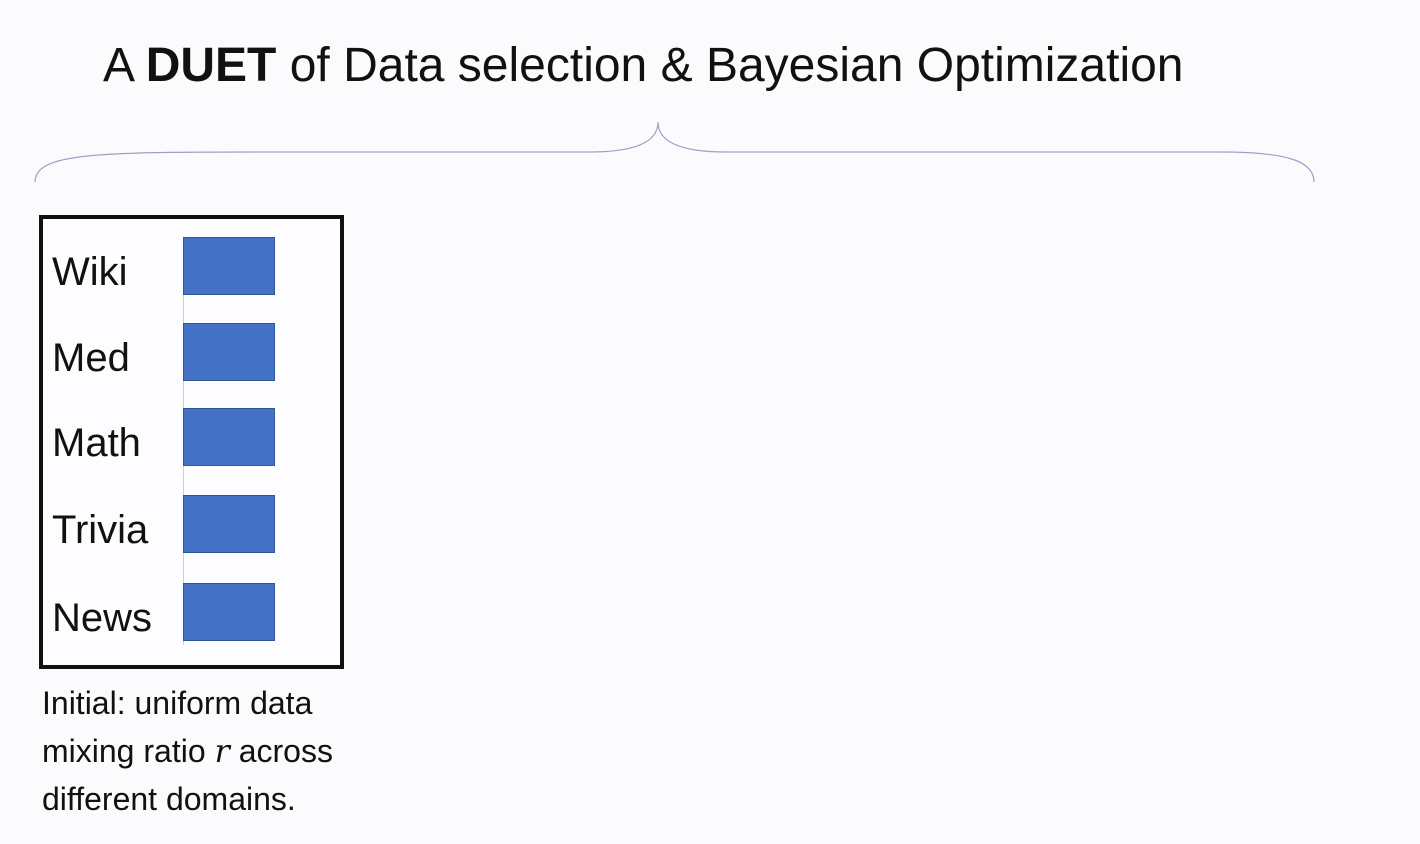 Image resolution: width=1420 pixels, height=844 pixels. Describe the element at coordinates (90, 272) in the screenshot. I see `domain-label: Wiki` at that location.